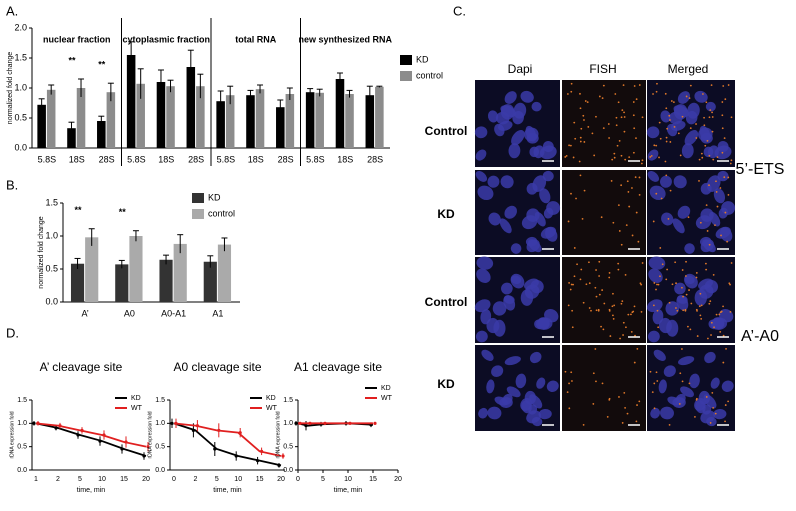  Describe the element at coordinates (217, 313) in the screenshot. I see `x-tick-label: A1` at that location.